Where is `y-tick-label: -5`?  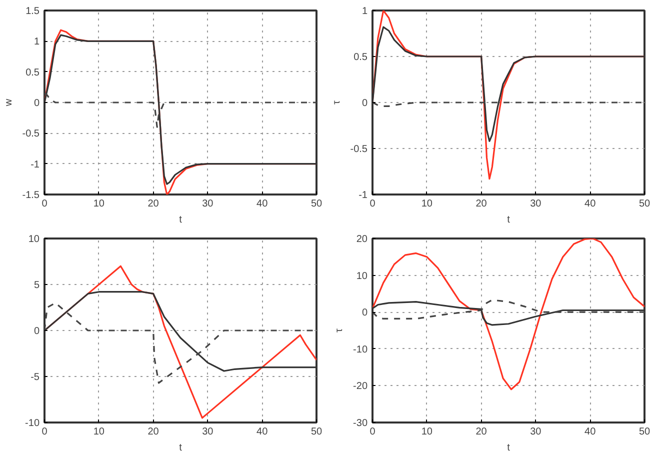
y-tick-label: -5 is located at coordinates (35, 377).